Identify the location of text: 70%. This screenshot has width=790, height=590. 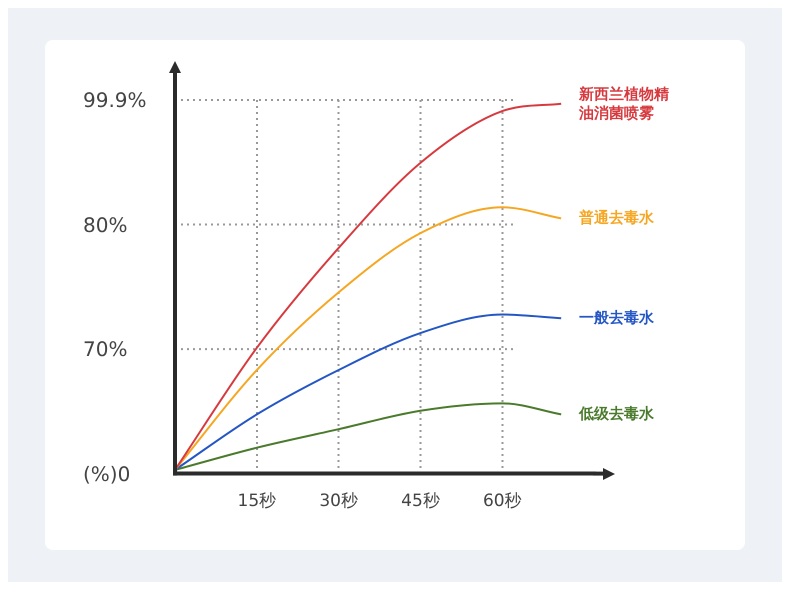
(105, 349).